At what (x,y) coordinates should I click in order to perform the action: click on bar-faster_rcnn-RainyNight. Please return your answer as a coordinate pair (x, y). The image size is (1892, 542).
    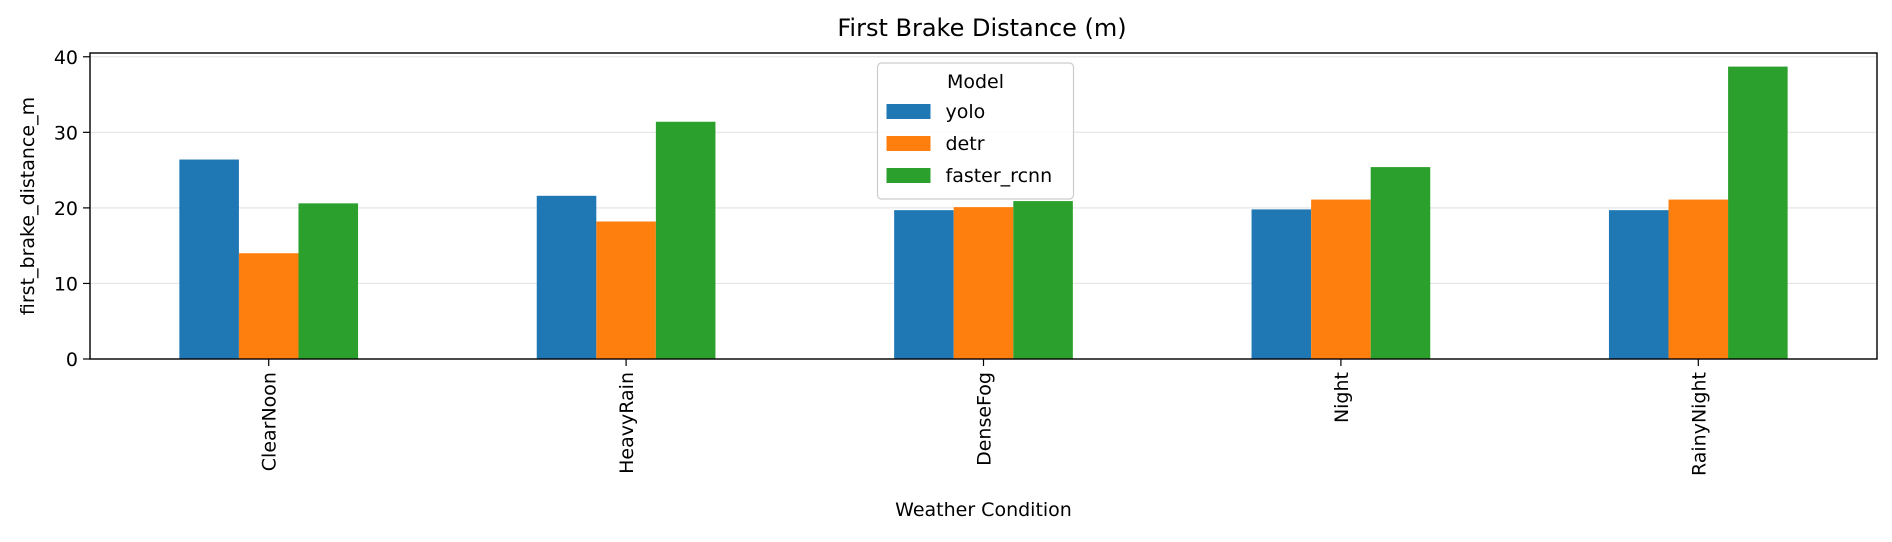
    Looking at the image, I should click on (1758, 212).